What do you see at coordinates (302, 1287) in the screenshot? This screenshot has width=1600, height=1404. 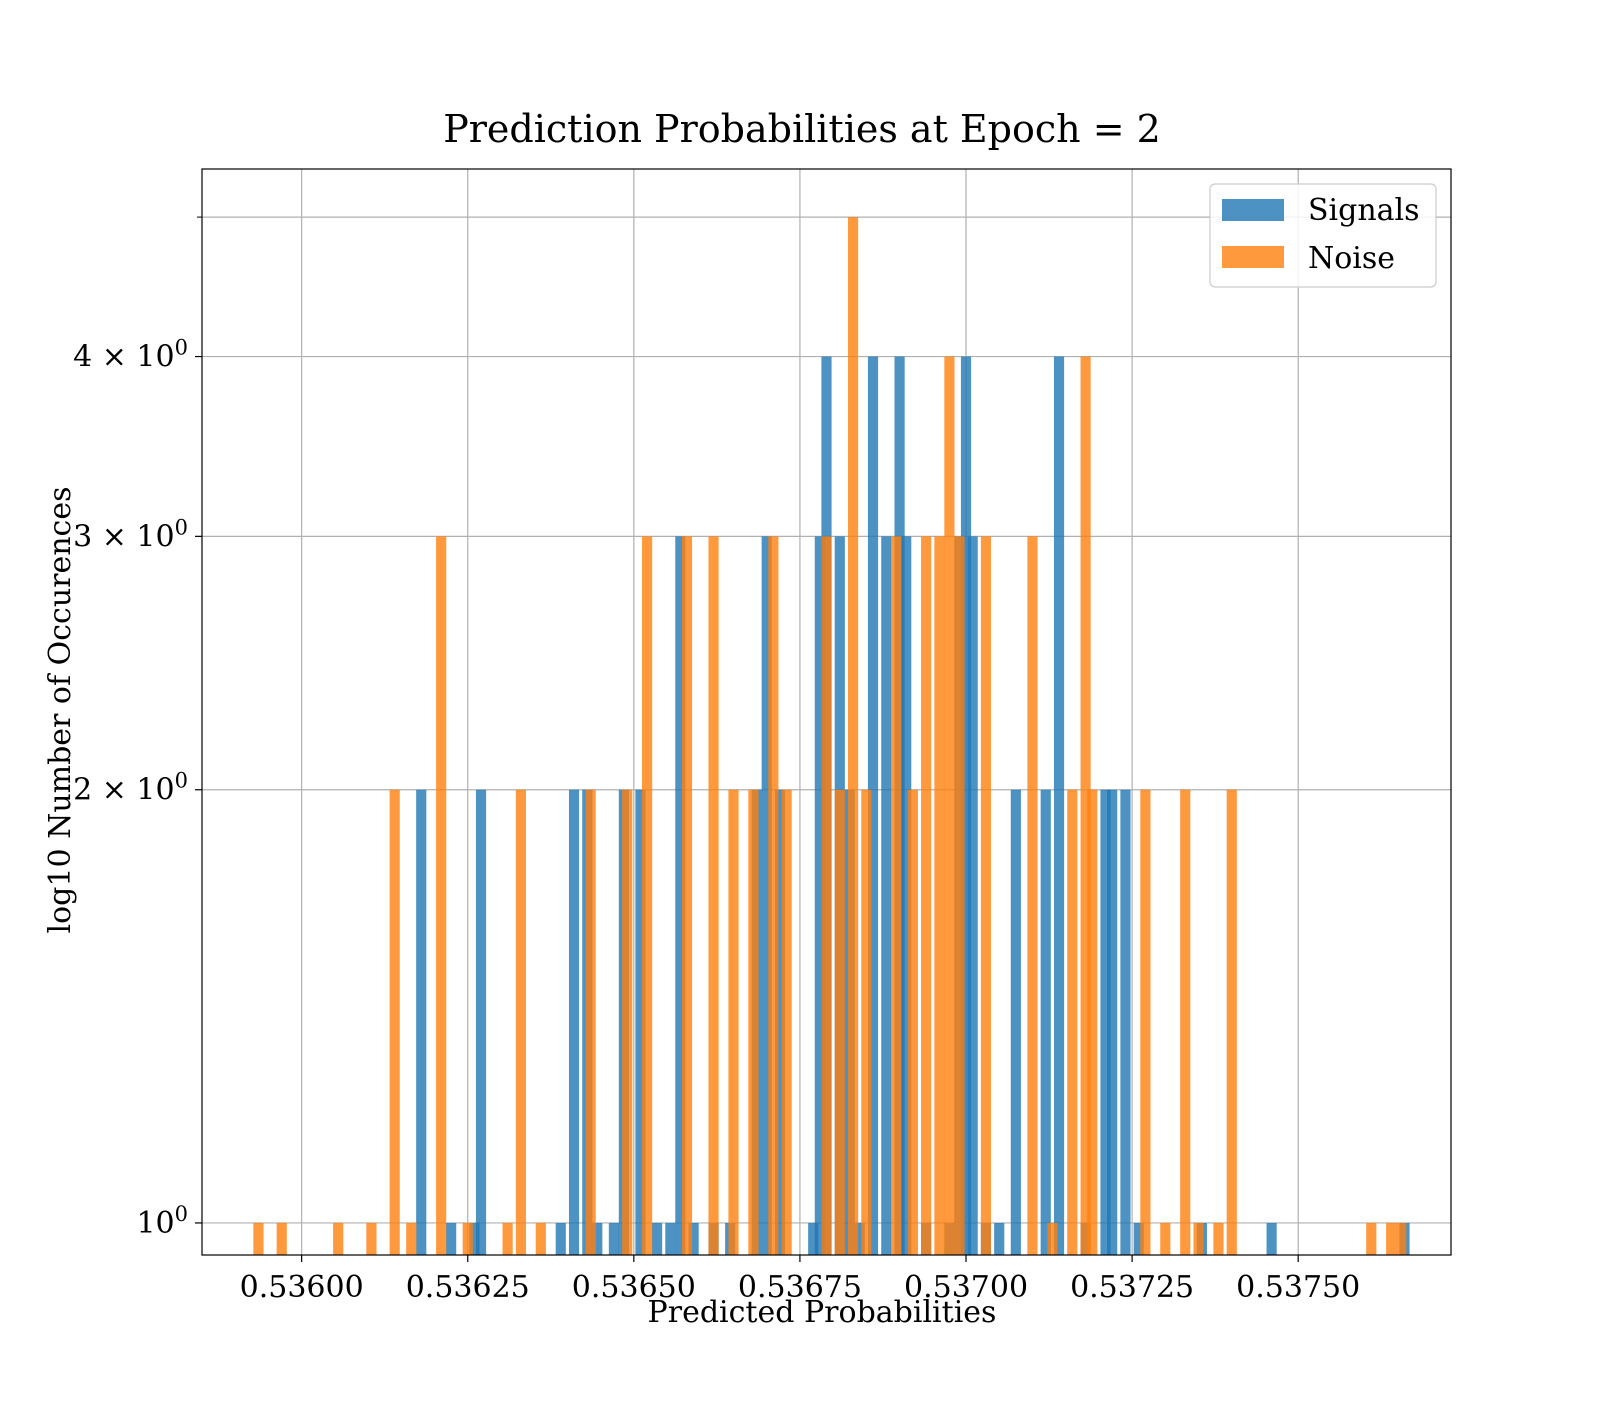 I see `x-tick-label: 0.53600` at bounding box center [302, 1287].